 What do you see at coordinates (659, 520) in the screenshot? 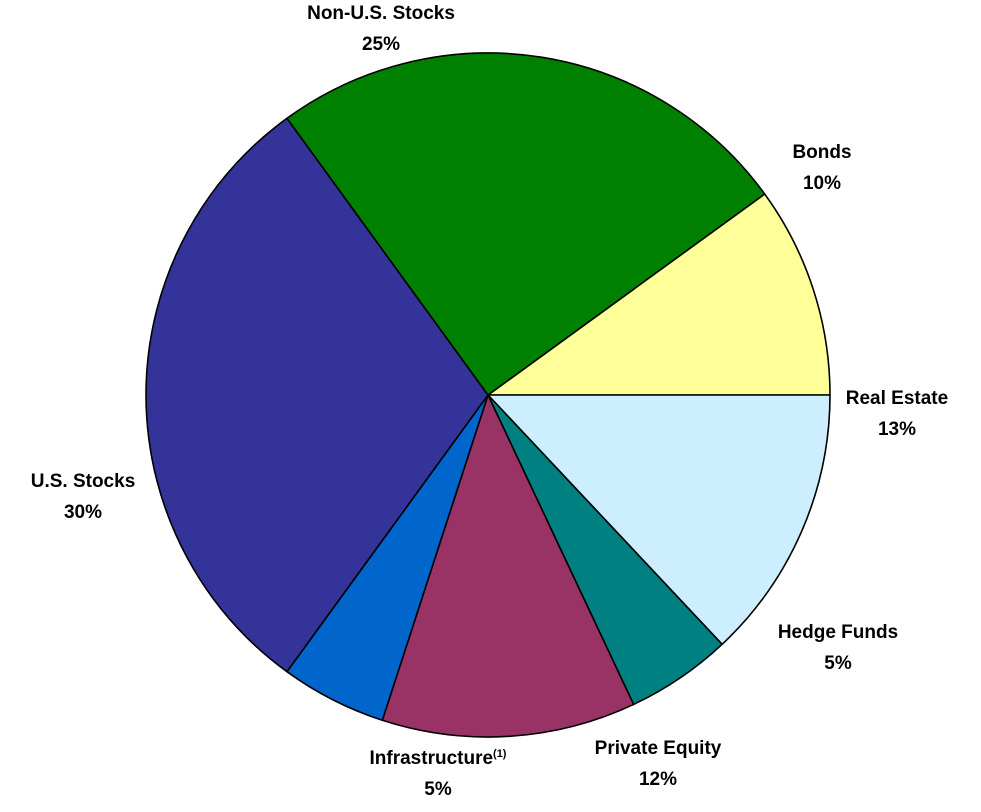
I see `pie-slice-real-estate` at bounding box center [659, 520].